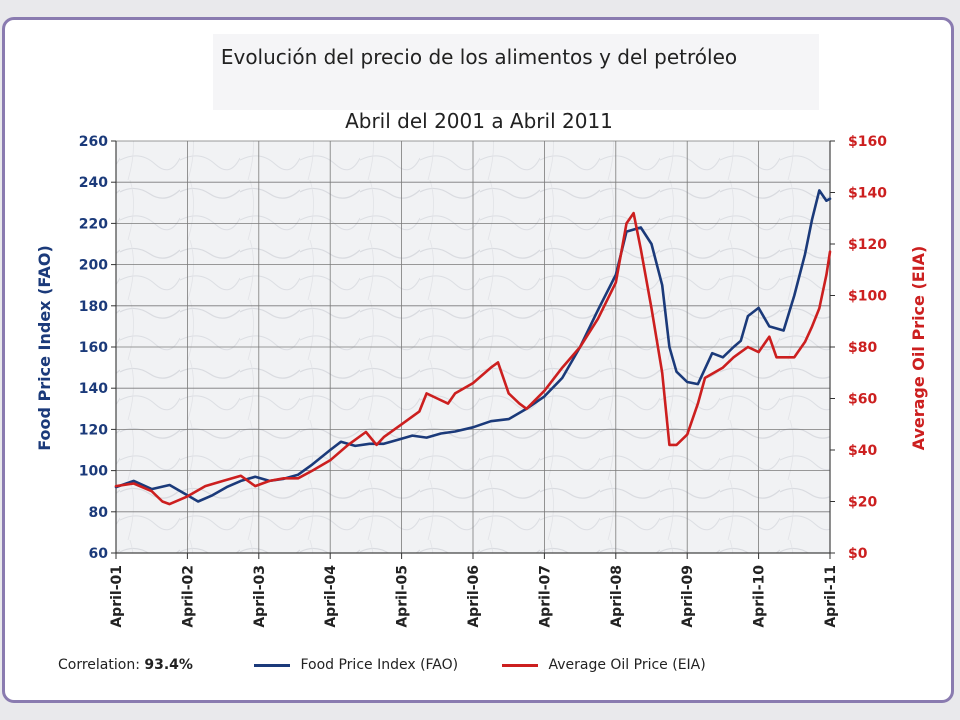 This screenshot has height=720, width=960. I want to click on correlation-value: 93.4%, so click(168, 665).